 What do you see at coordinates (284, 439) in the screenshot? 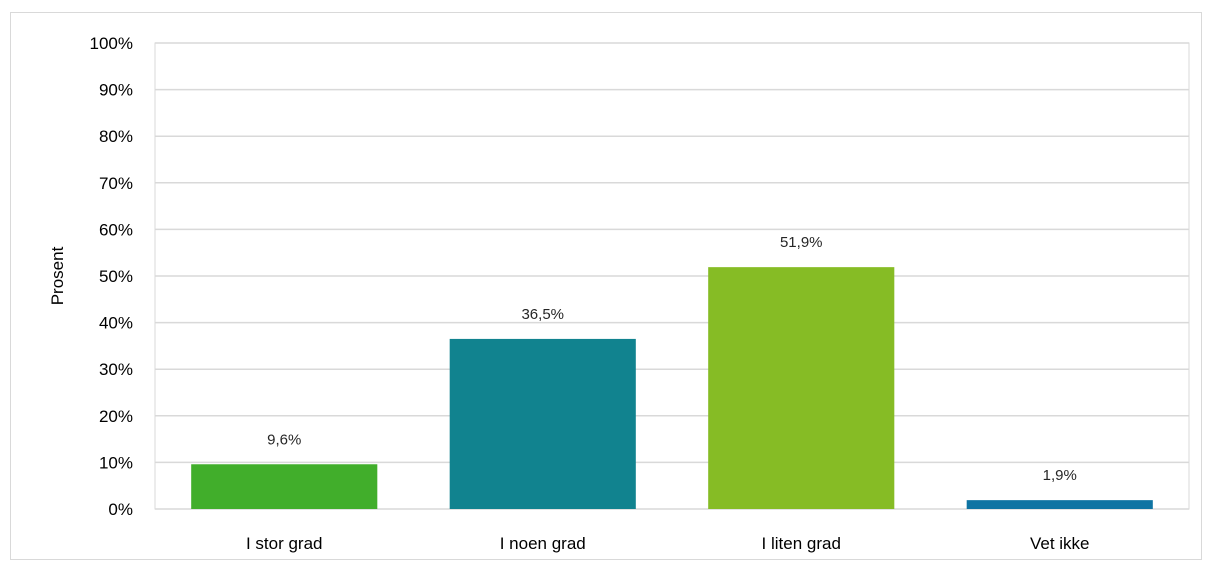
I see `data-label: 9,6%` at bounding box center [284, 439].